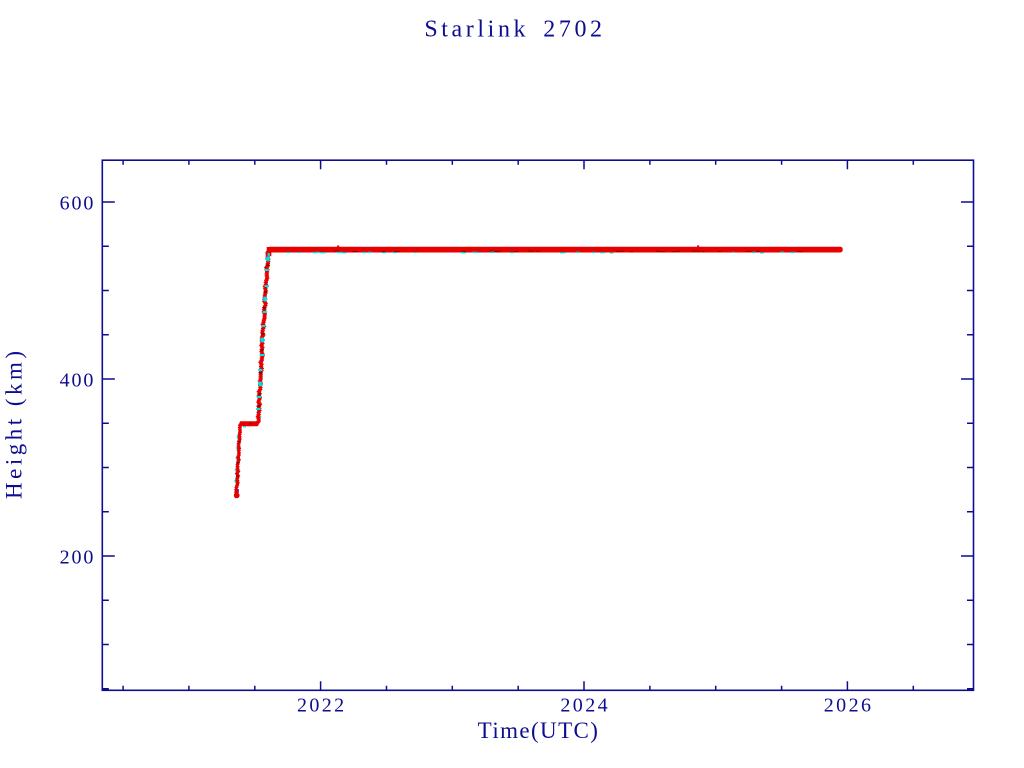 Image resolution: width=1024 pixels, height=768 pixels. Describe the element at coordinates (849, 705) in the screenshot. I see `svg-text: 2026` at that location.